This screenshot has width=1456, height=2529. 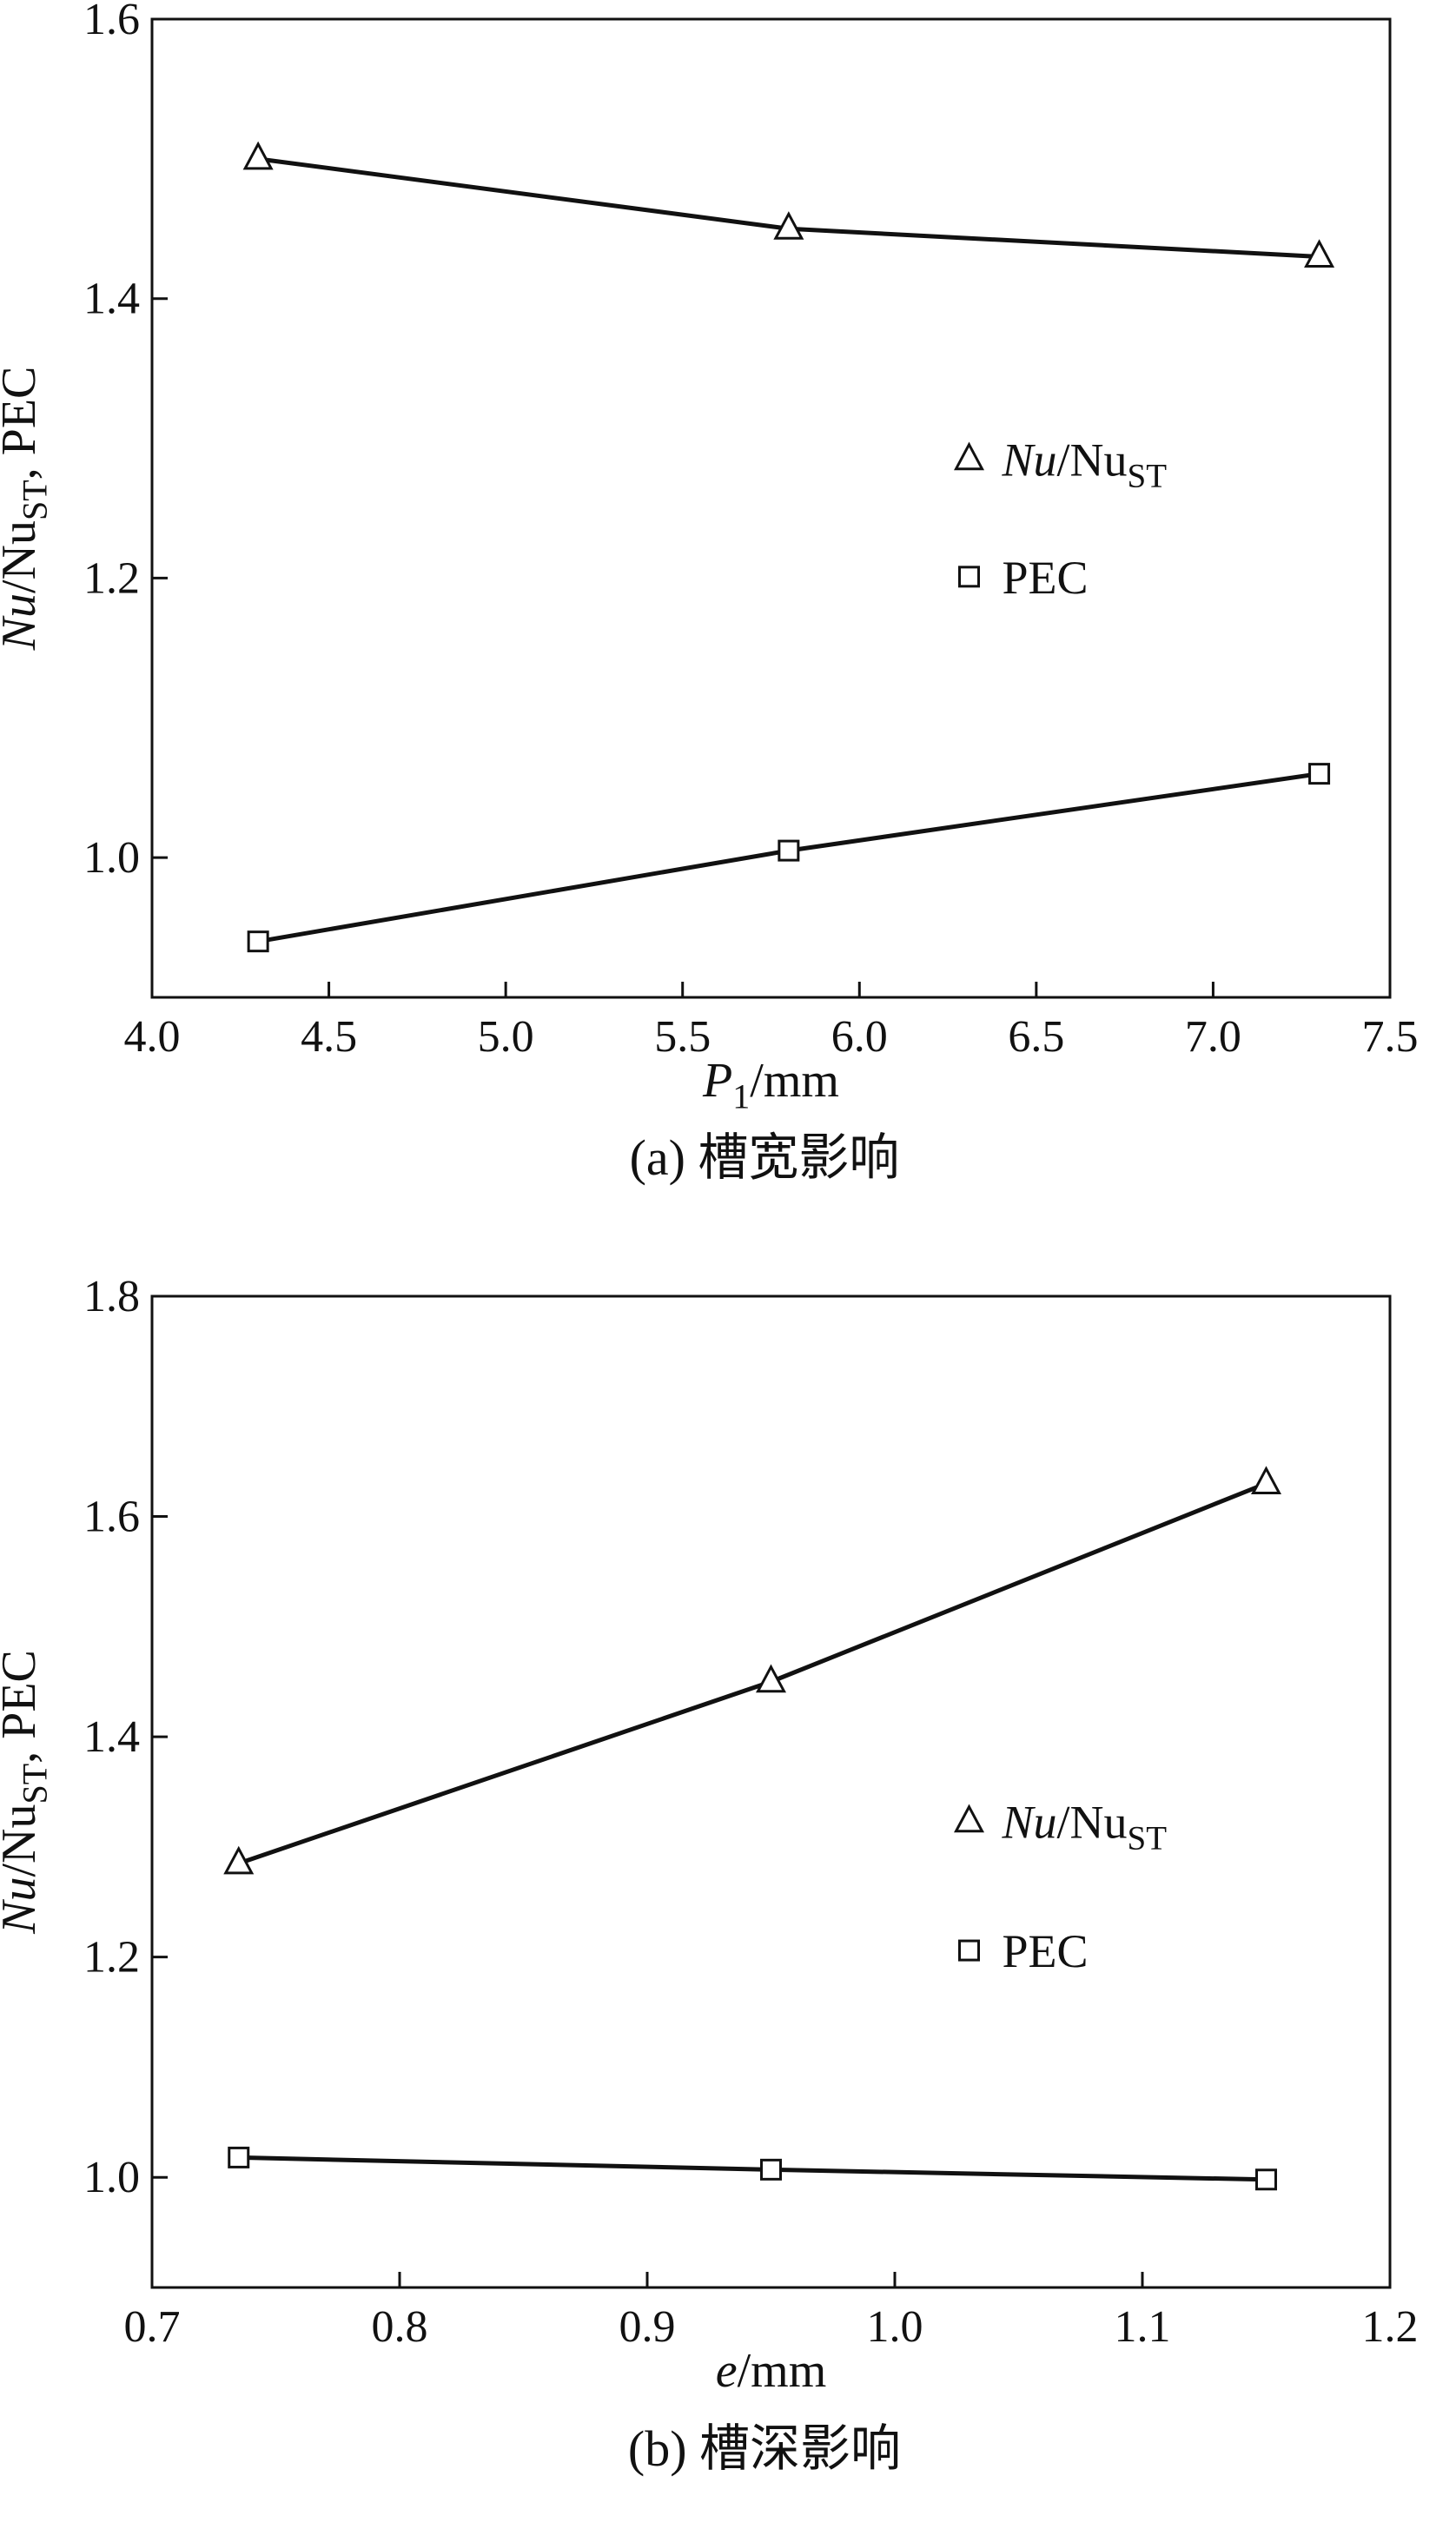 I want to click on x-tick-label: 5.5, so click(x=682, y=1037).